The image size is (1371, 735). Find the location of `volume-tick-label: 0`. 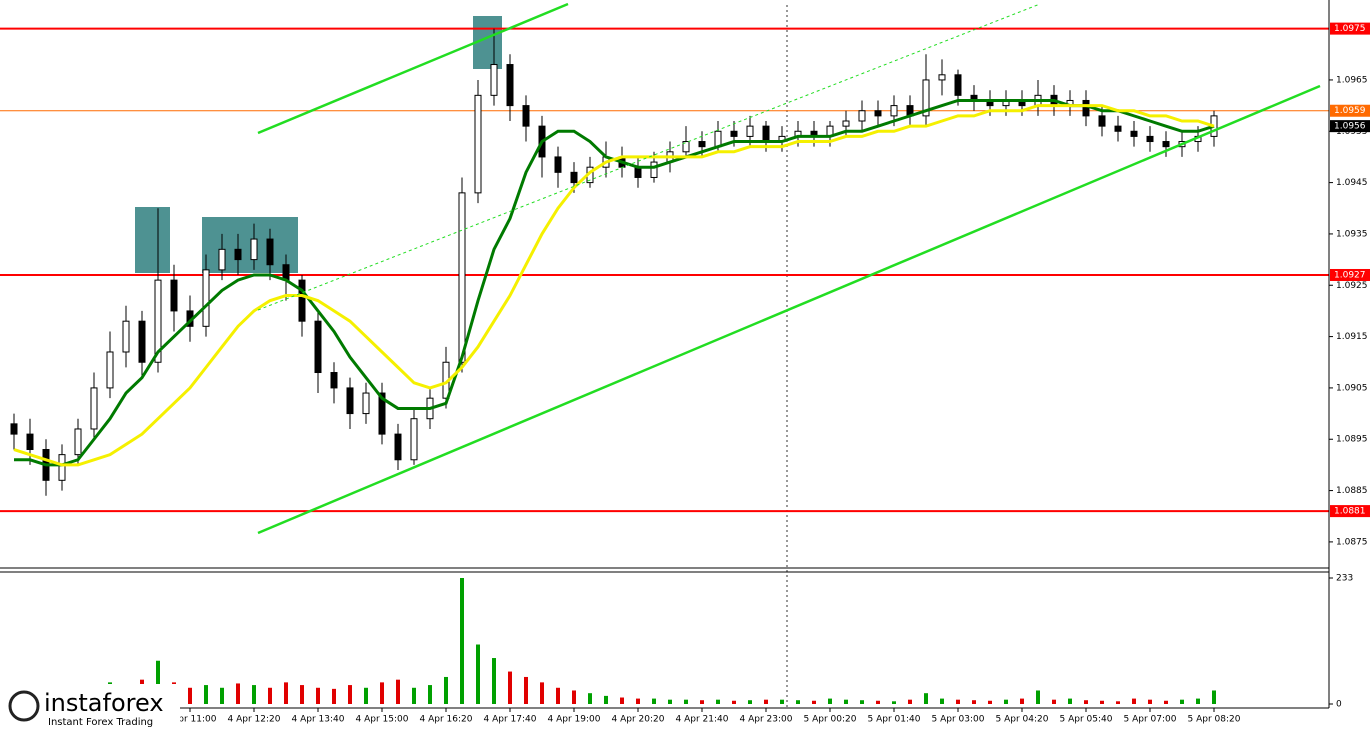

volume-tick-label: 0 is located at coordinates (1339, 705).